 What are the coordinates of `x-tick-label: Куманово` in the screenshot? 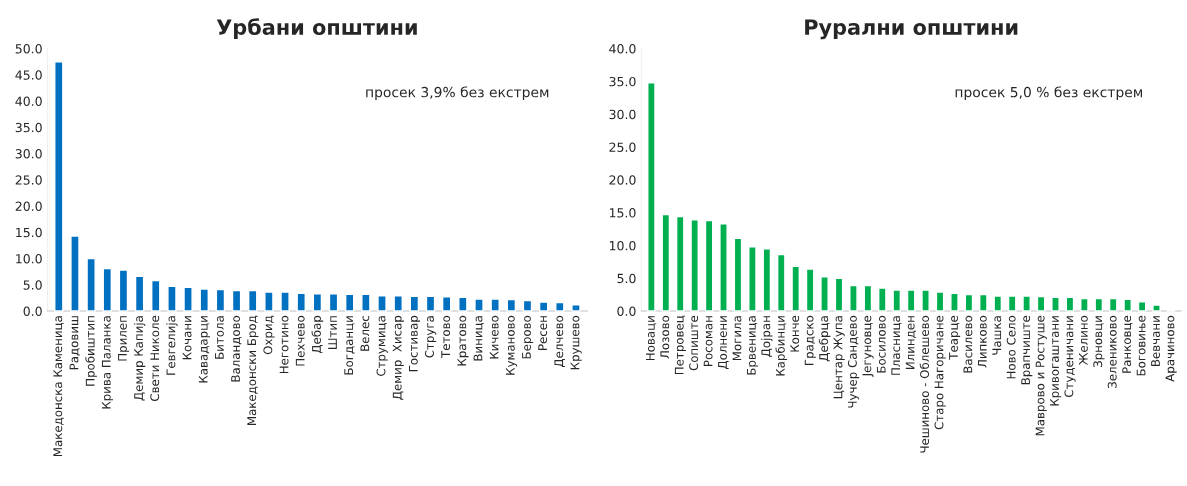 It's located at (511, 345).